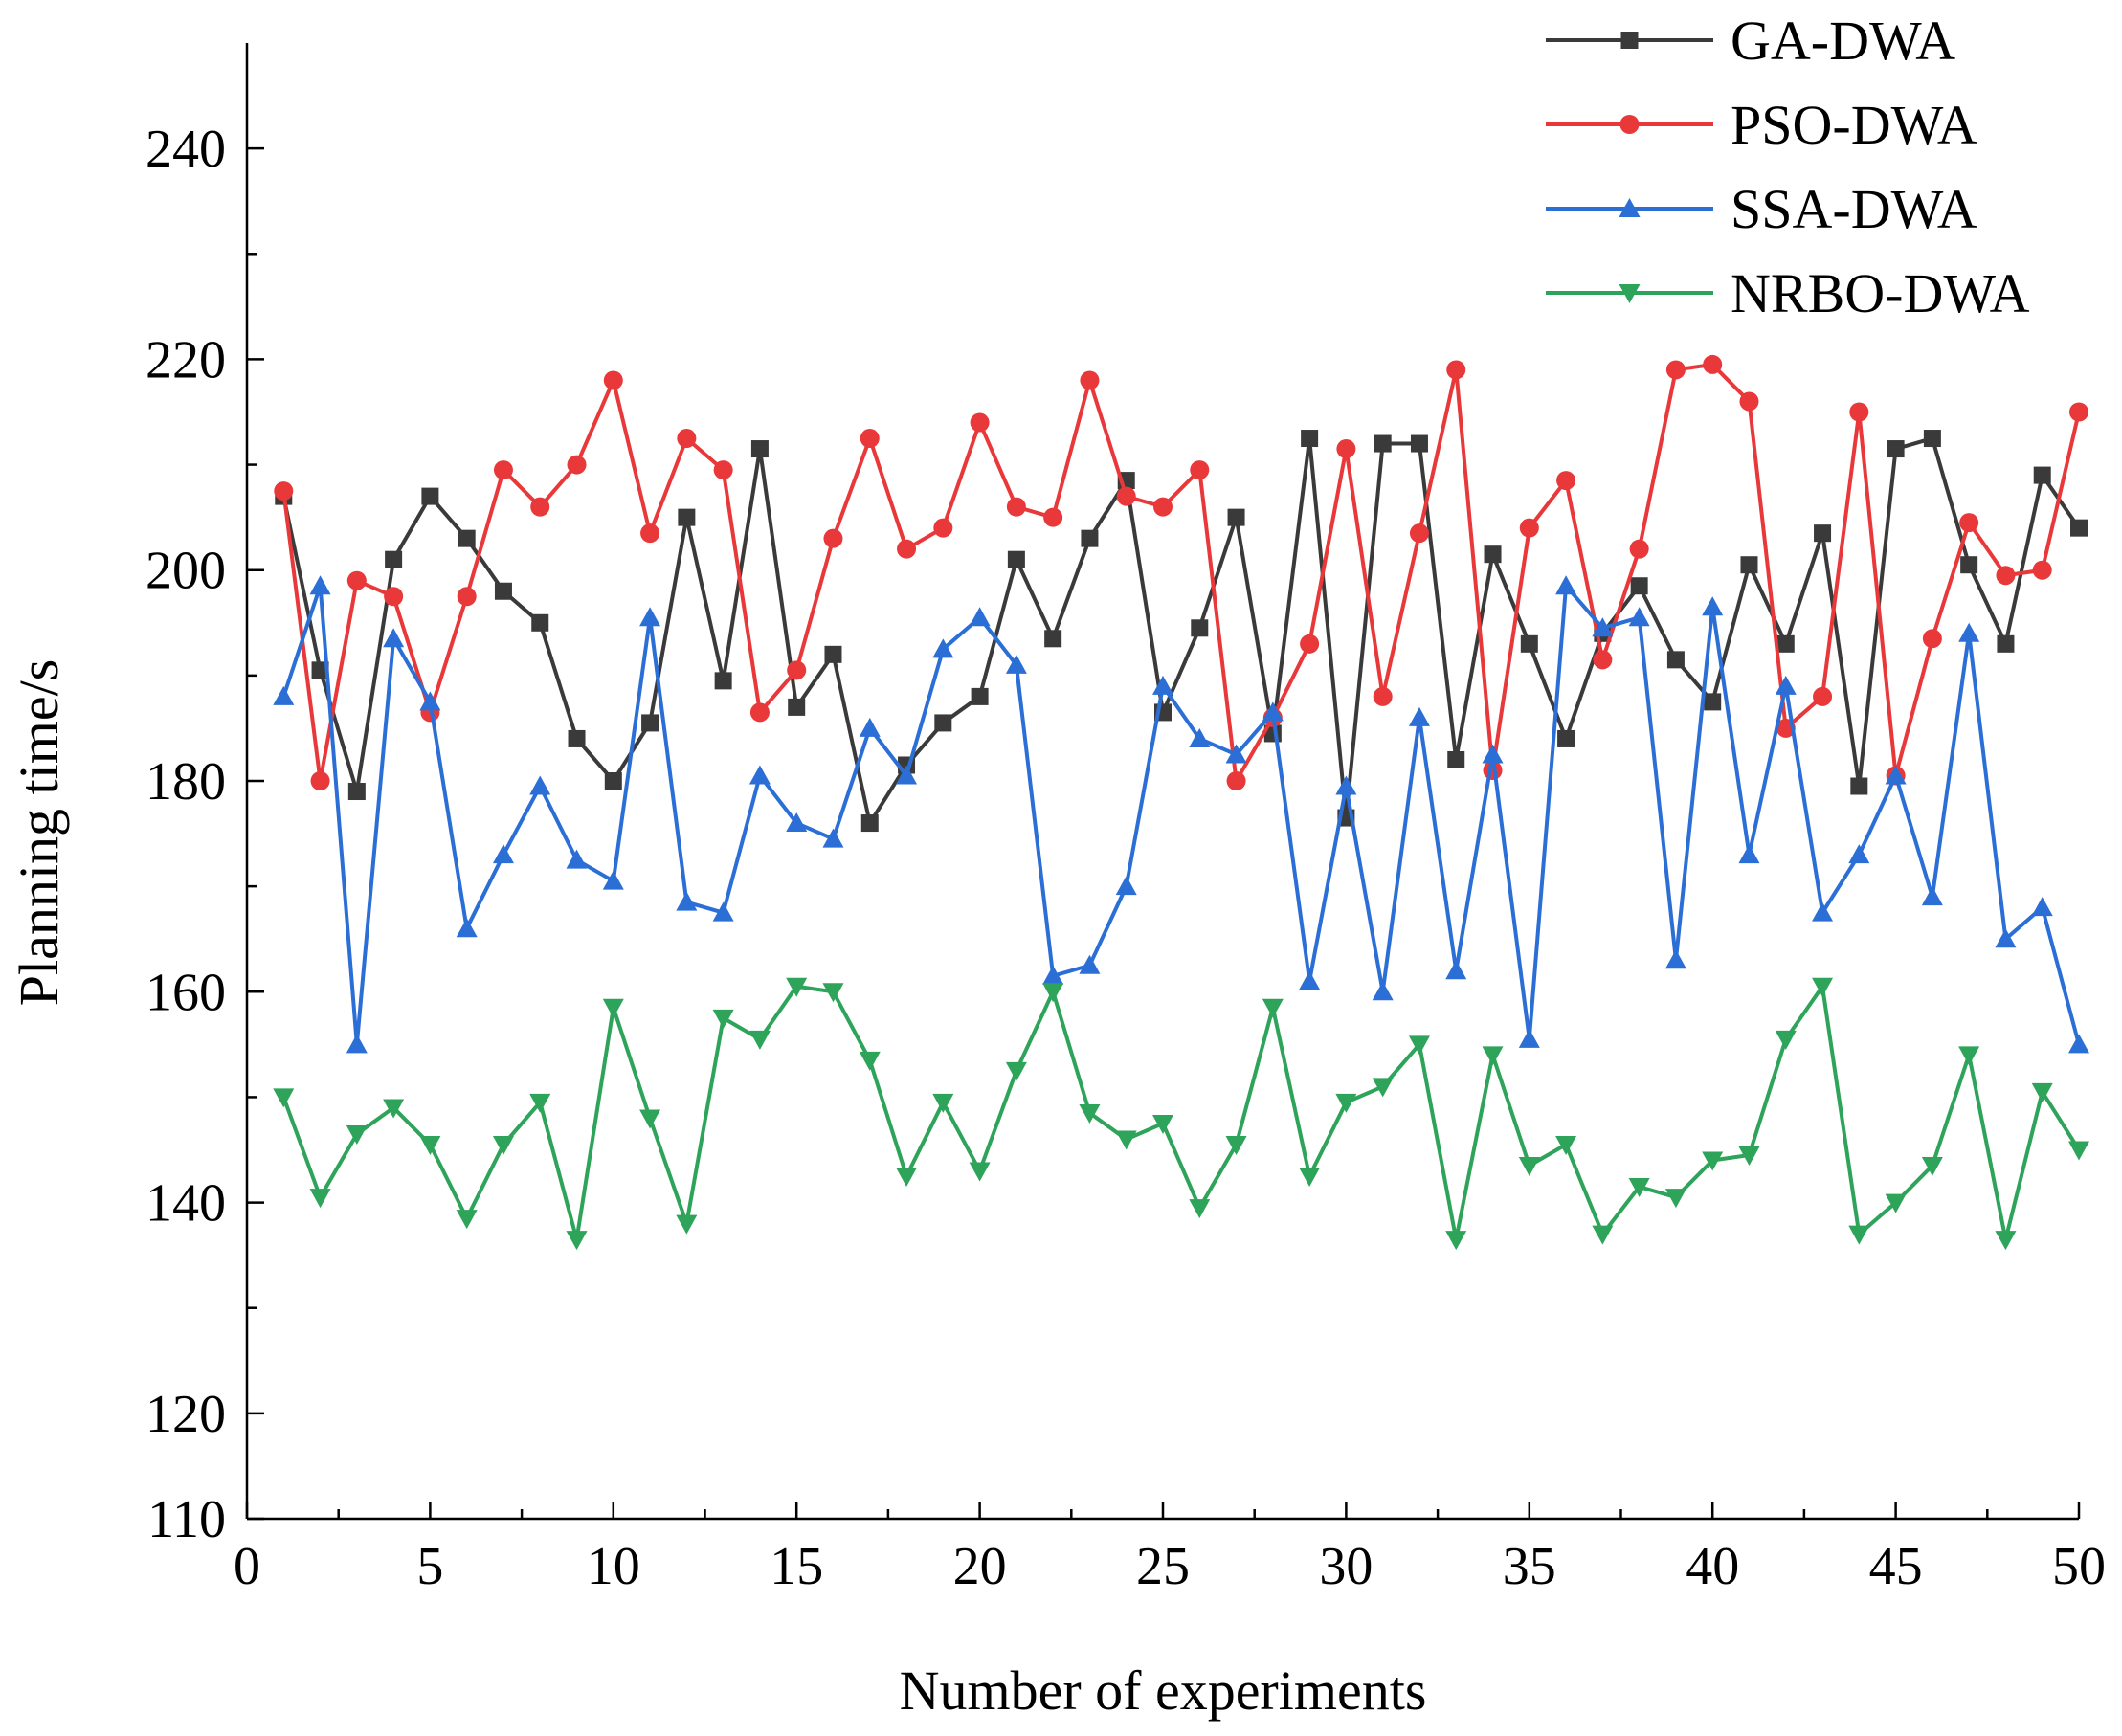  I want to click on legend: GA-DWA PSO-DWA SSA-DWA NRBO-DWA, so click(1788, 167).